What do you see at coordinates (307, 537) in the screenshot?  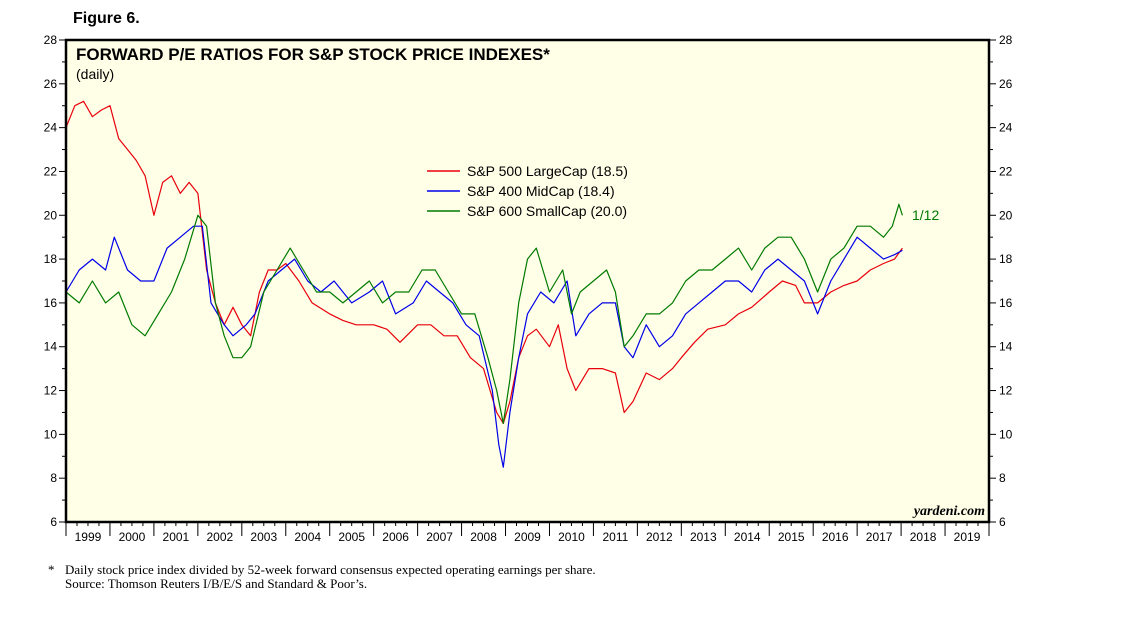 I see `x-tick-label: 2004` at bounding box center [307, 537].